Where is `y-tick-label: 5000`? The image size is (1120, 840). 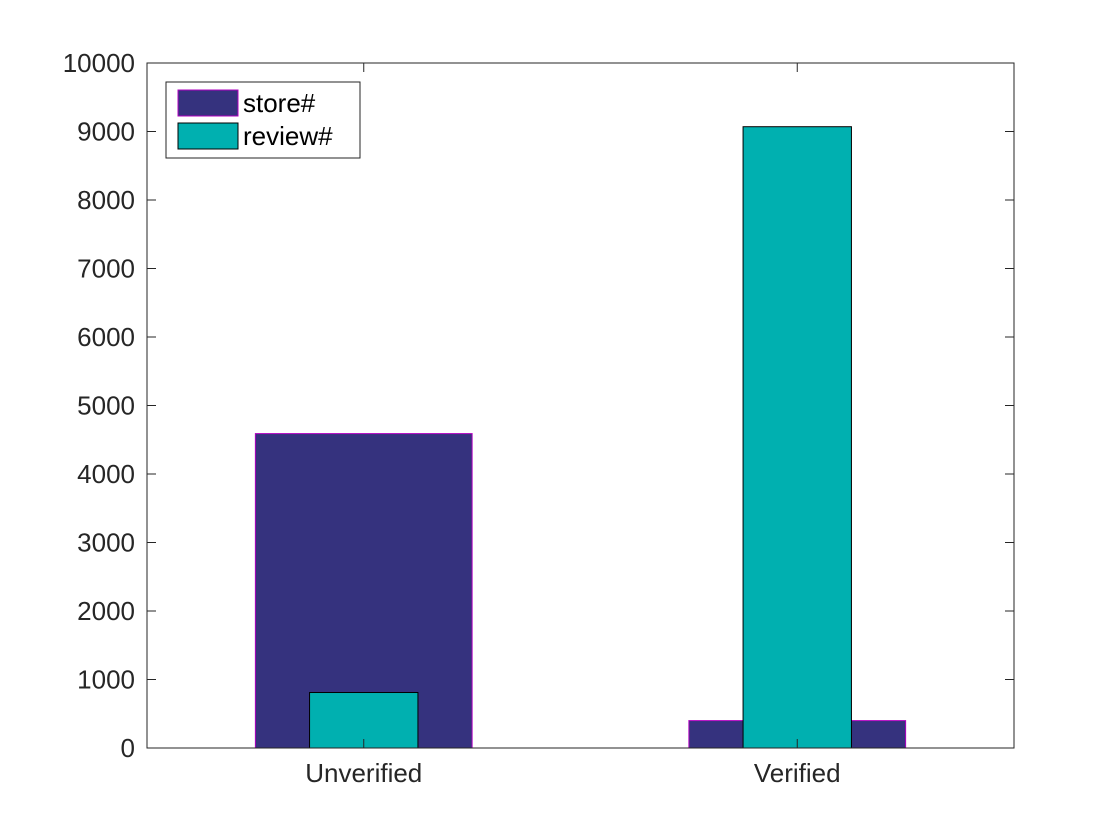
y-tick-label: 5000 is located at coordinates (106, 406).